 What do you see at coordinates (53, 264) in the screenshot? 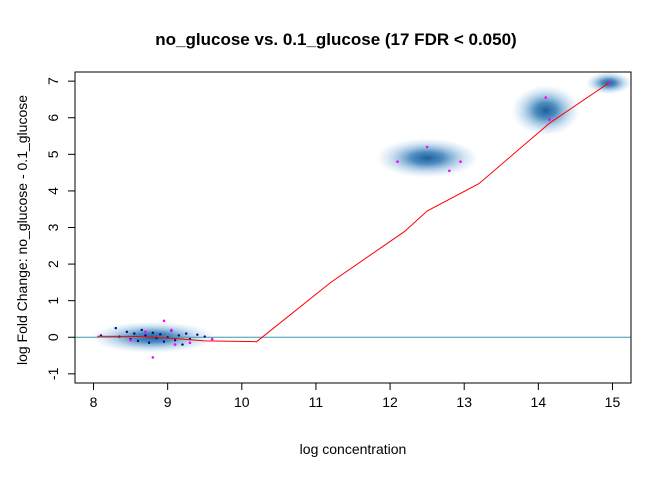
I see `y-tick-label-3: 2` at bounding box center [53, 264].